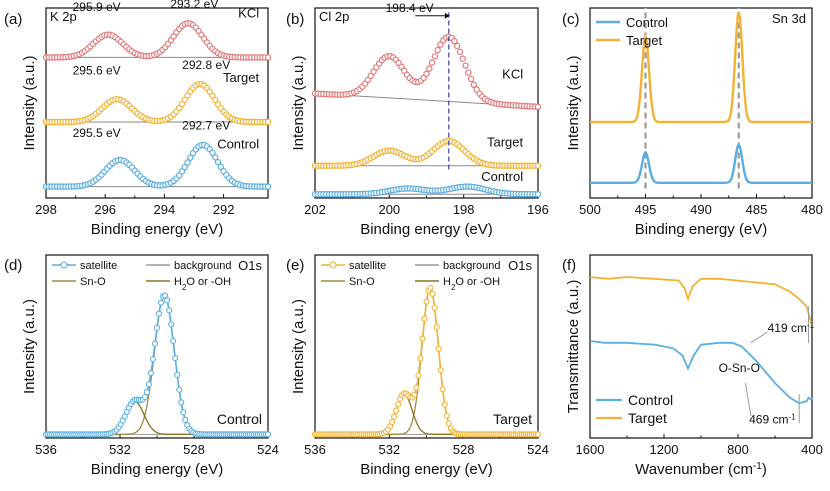  I want to click on x-tick-label: 495, so click(646, 209).